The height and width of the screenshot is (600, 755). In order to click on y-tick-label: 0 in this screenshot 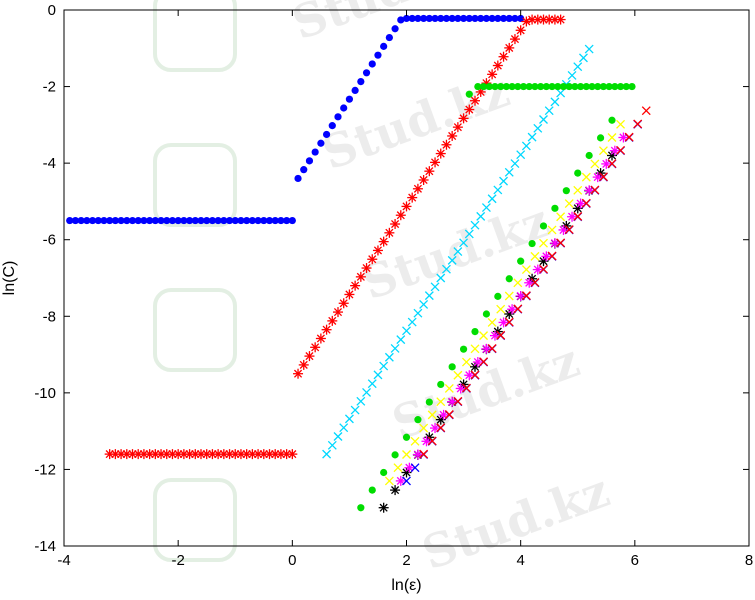, I will do `click(52, 10)`.